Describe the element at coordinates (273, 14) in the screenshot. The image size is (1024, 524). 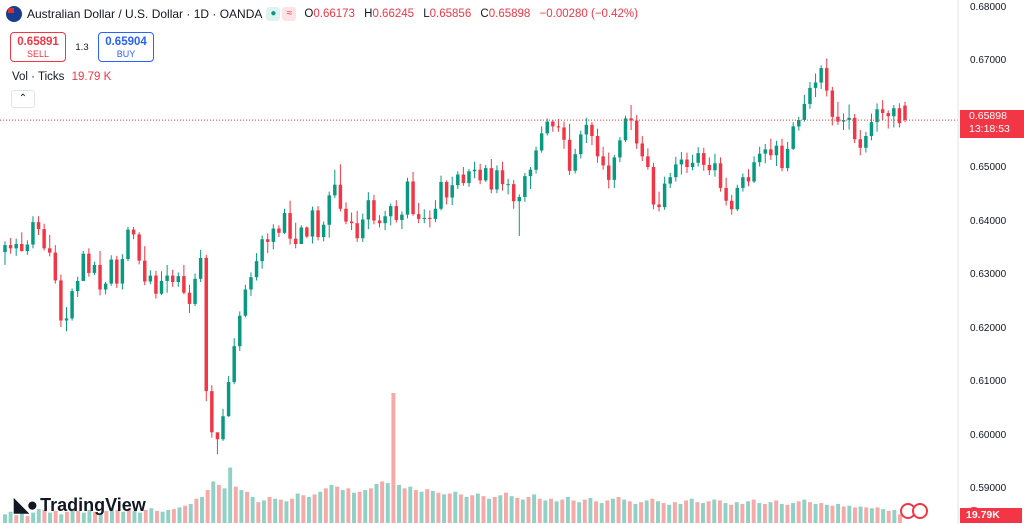
I see `market-open-icon: ●` at that location.